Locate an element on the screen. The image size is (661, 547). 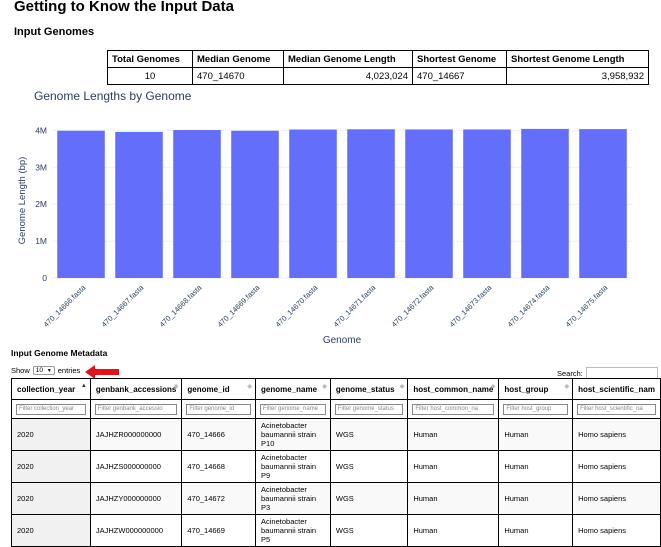
table-cell: JAJHZW000000000 is located at coordinates (136, 530).